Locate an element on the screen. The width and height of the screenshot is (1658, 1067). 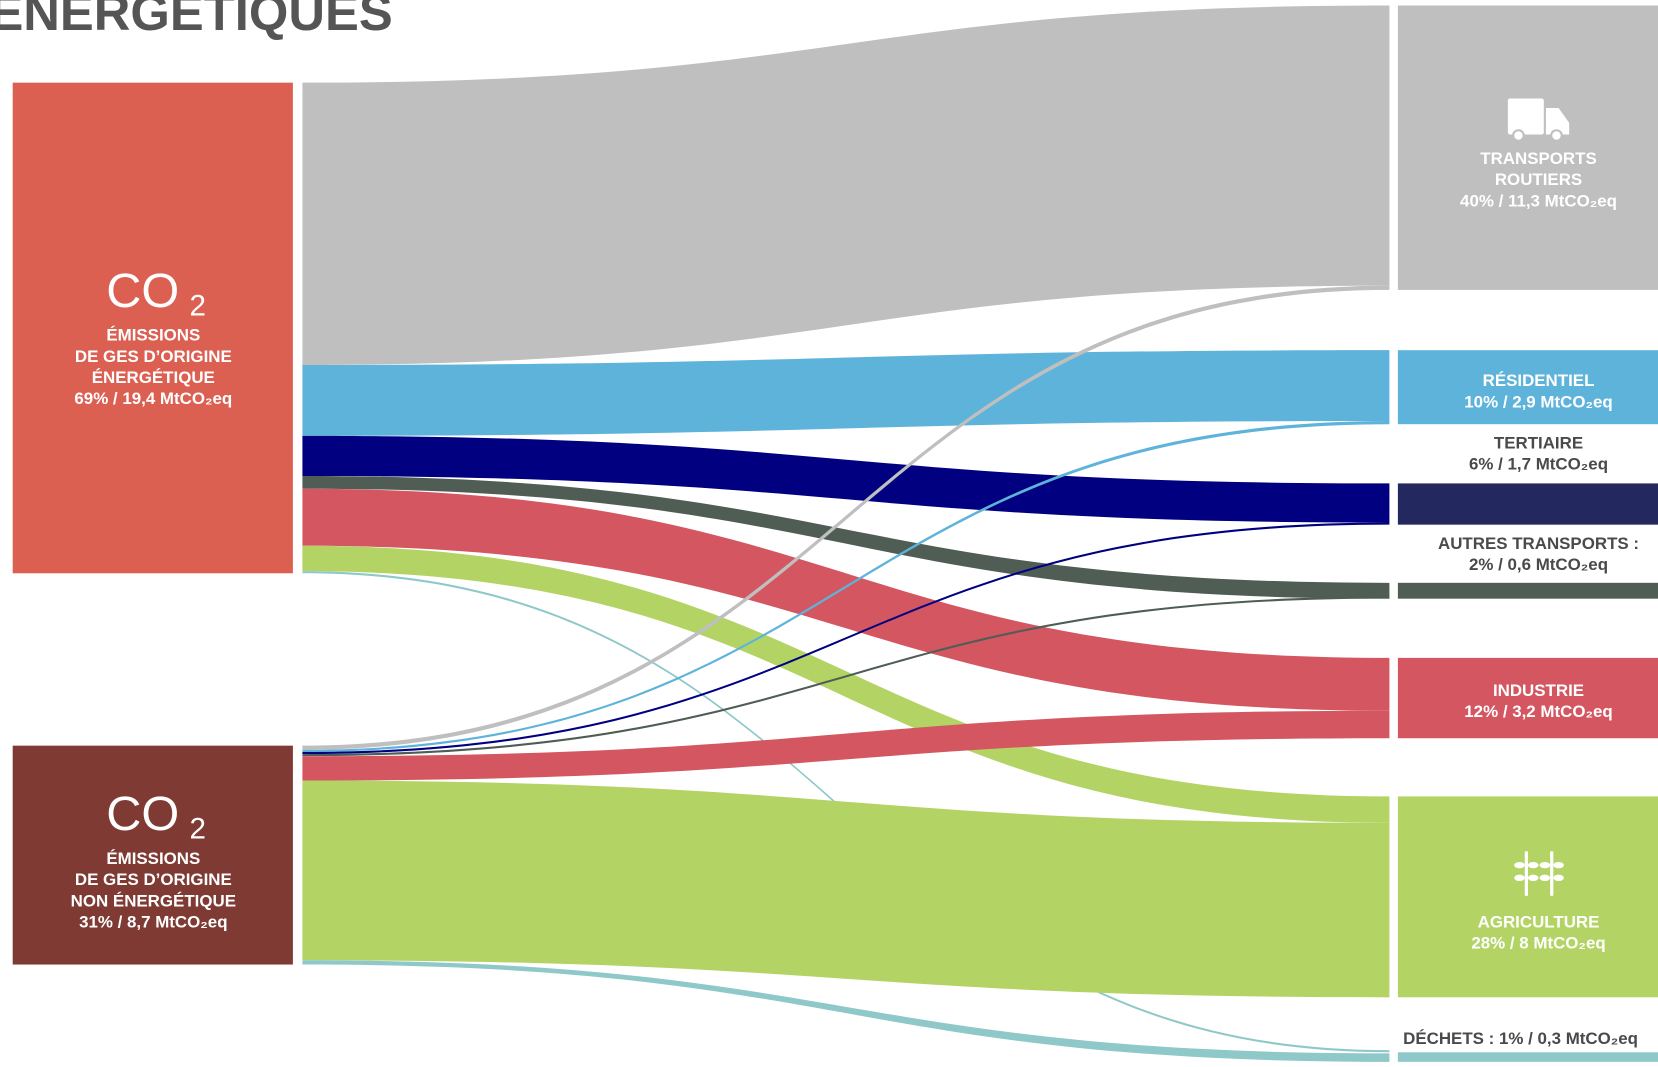
source-label: 31% / 8,7 MtCO₂eq is located at coordinates (153, 922).